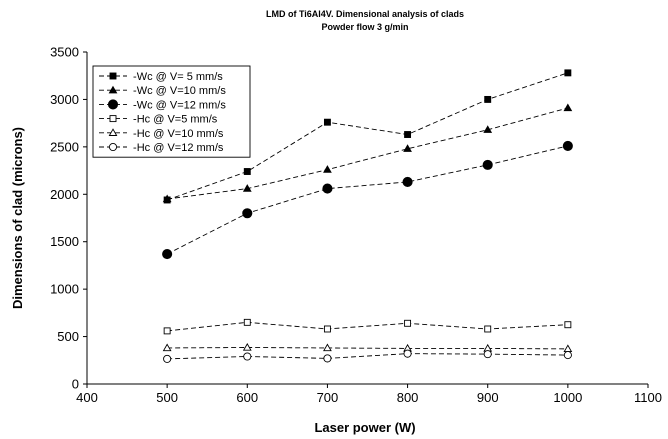  Describe the element at coordinates (178, 91) in the screenshot. I see `legend-label: -Wc @ V=10 mm/s` at that location.